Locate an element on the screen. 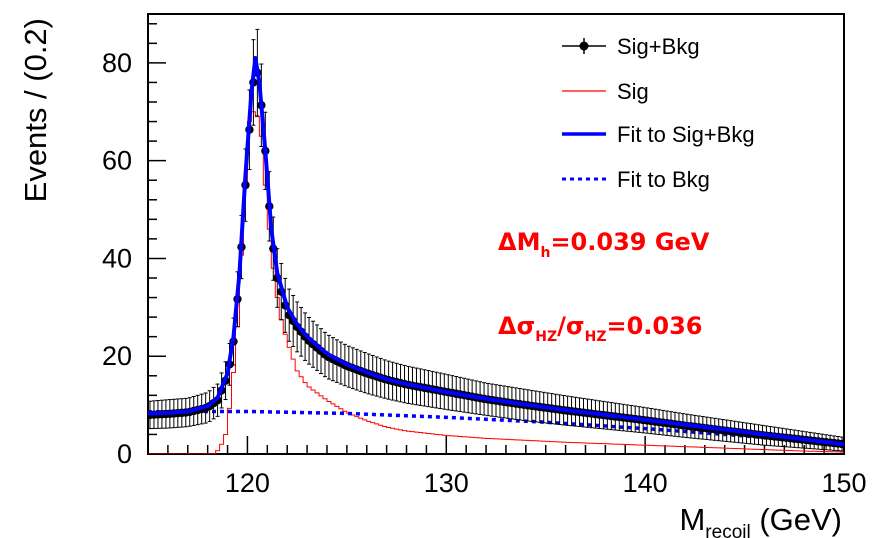  legend-marker-sig-bkg is located at coordinates (584, 46).